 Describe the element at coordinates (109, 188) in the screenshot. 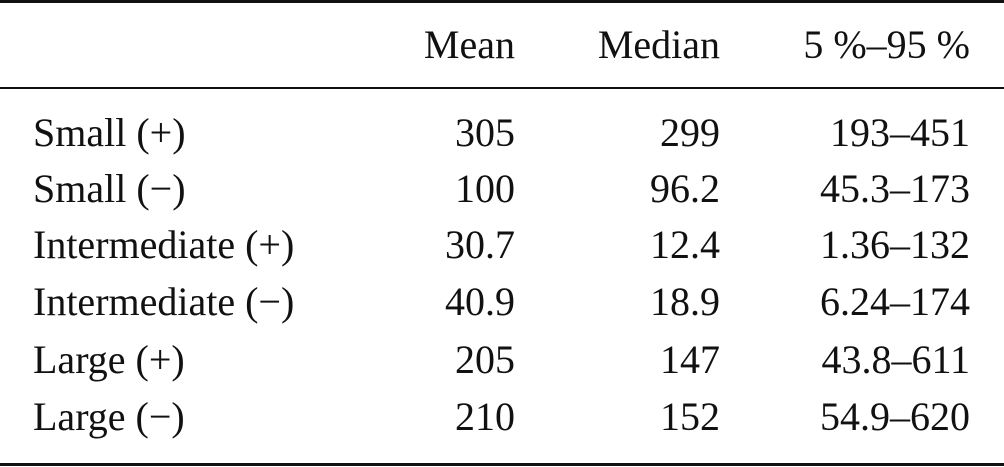

I see `row-label: Small (−)` at that location.